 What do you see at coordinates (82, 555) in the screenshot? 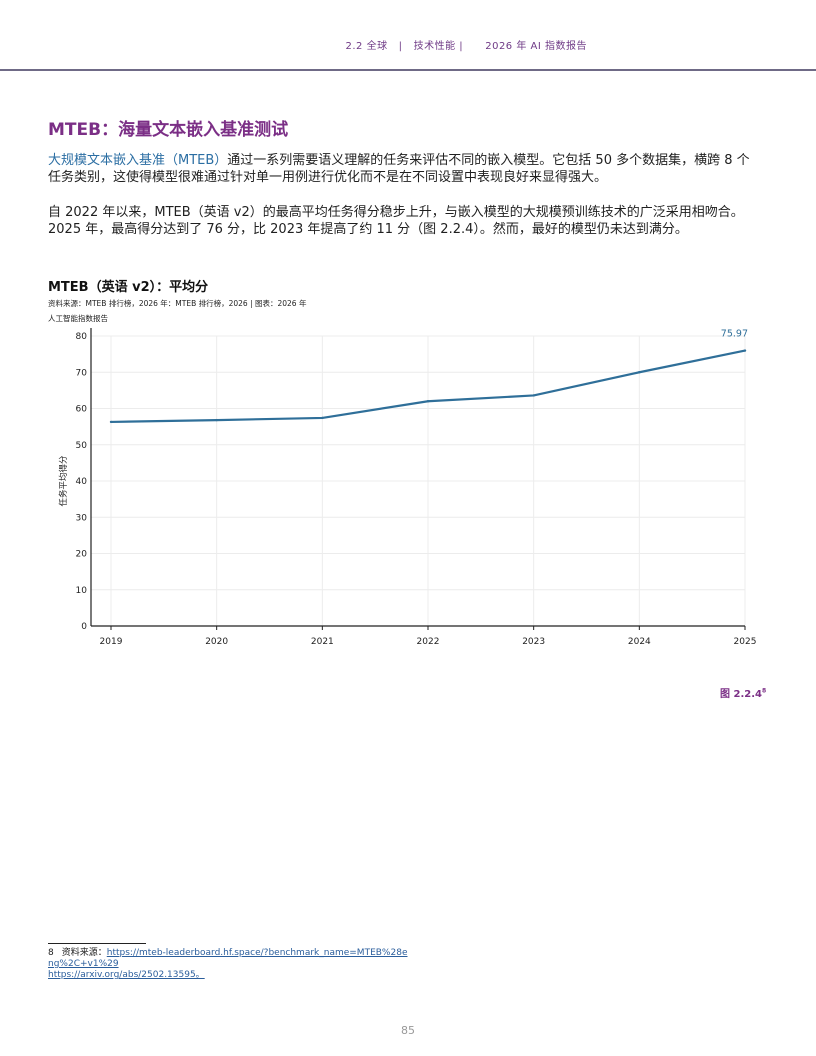
I see `y-tick-label: 20` at bounding box center [82, 555].